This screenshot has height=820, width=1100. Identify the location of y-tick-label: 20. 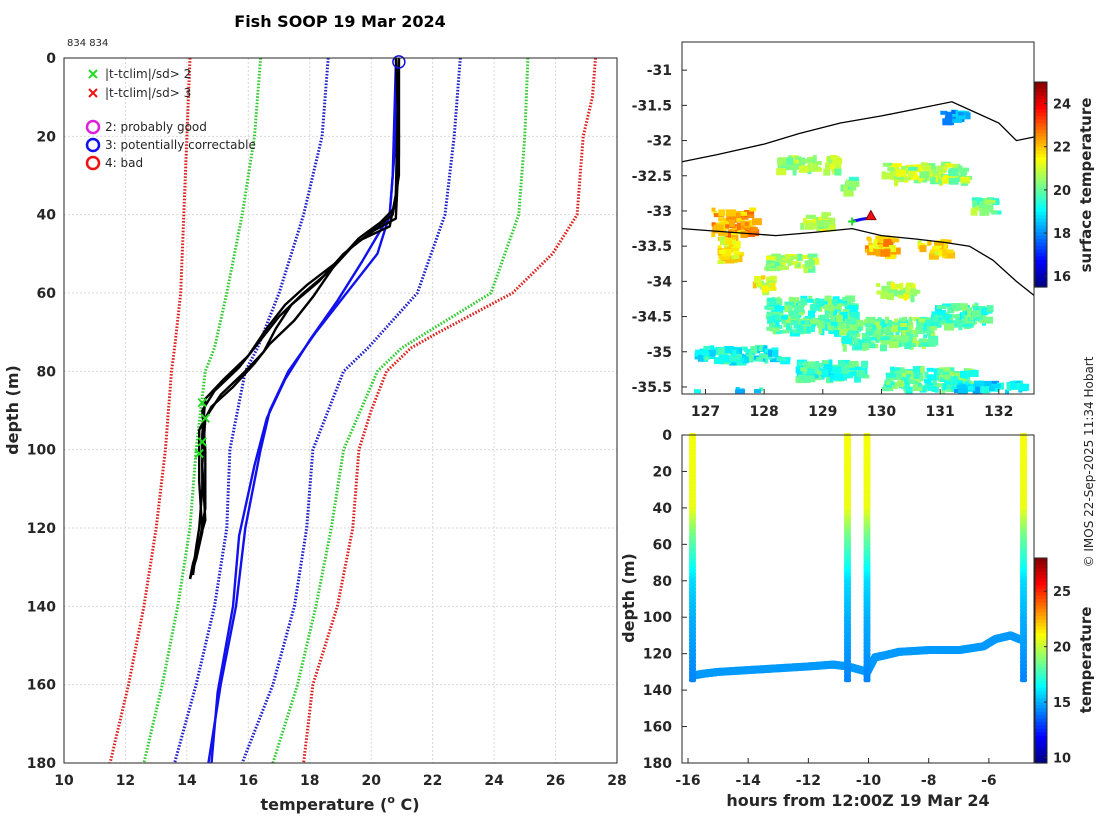
(47, 137).